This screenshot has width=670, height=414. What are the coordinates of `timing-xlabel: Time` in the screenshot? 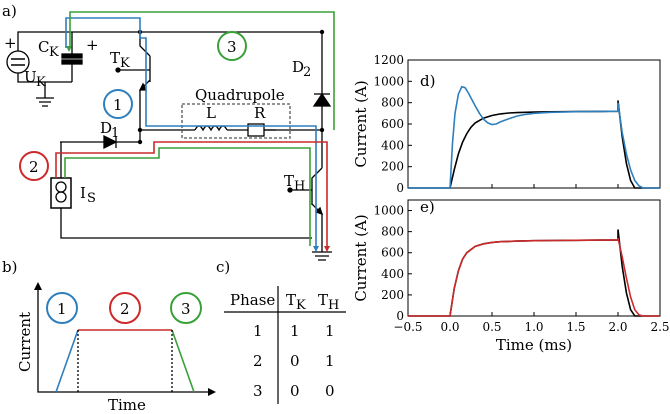 It's located at (127, 405).